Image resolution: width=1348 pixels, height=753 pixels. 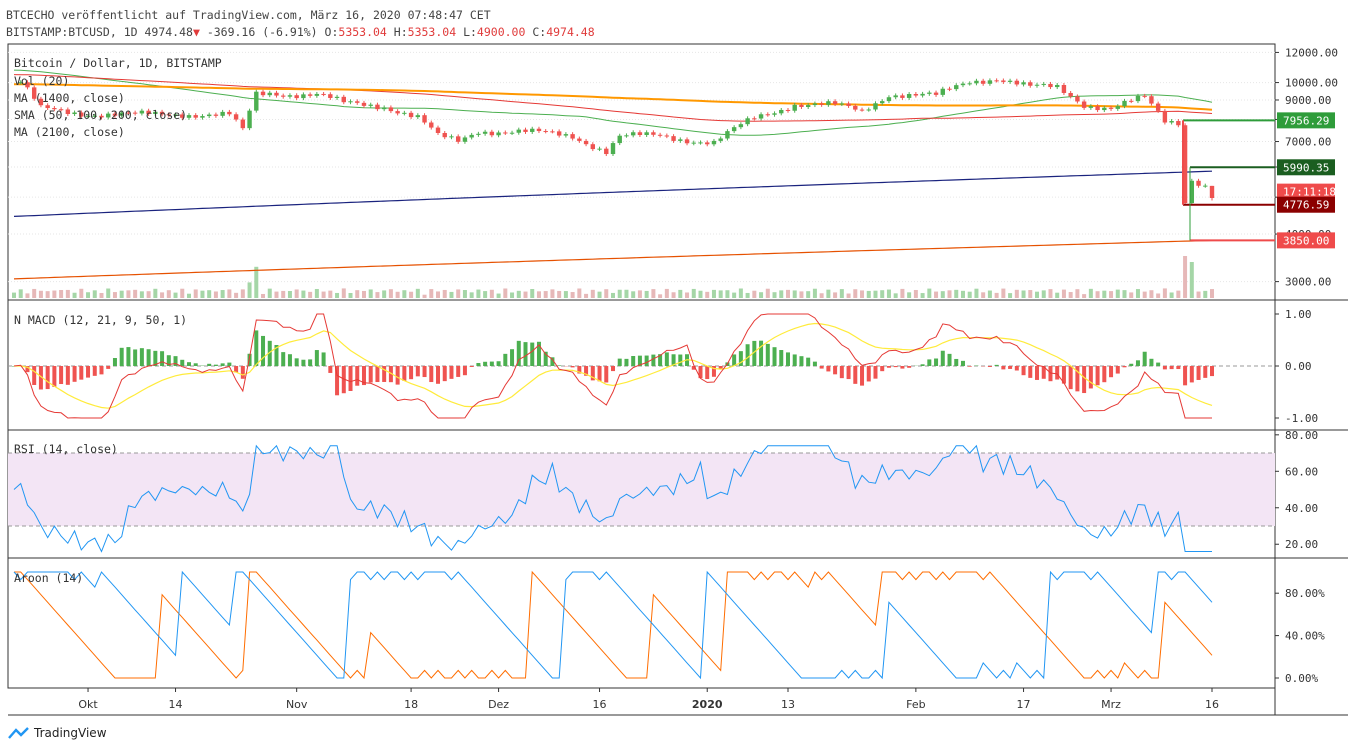 What do you see at coordinates (1308, 142) in the screenshot?
I see `price-tick-label: 7000.00` at bounding box center [1308, 142].